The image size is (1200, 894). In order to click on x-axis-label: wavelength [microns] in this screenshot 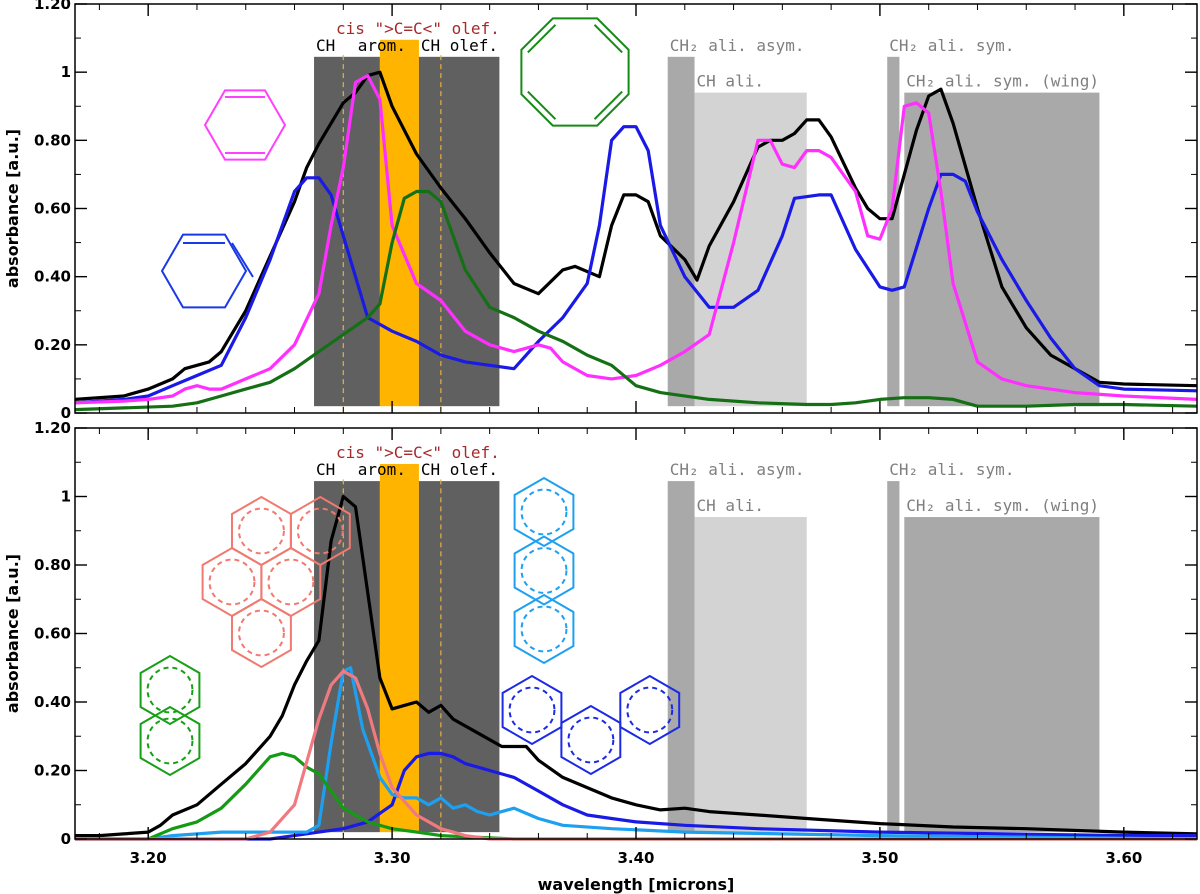, I will do `click(636, 884)`.